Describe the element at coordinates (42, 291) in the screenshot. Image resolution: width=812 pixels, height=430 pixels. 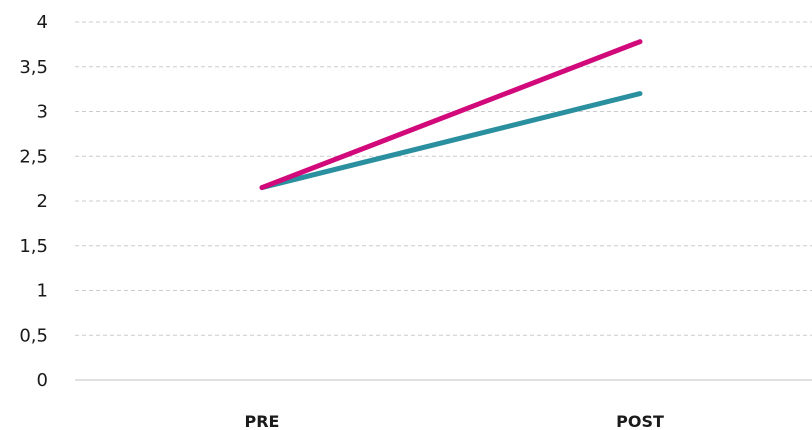
I see `y-tick-label: 1` at that location.